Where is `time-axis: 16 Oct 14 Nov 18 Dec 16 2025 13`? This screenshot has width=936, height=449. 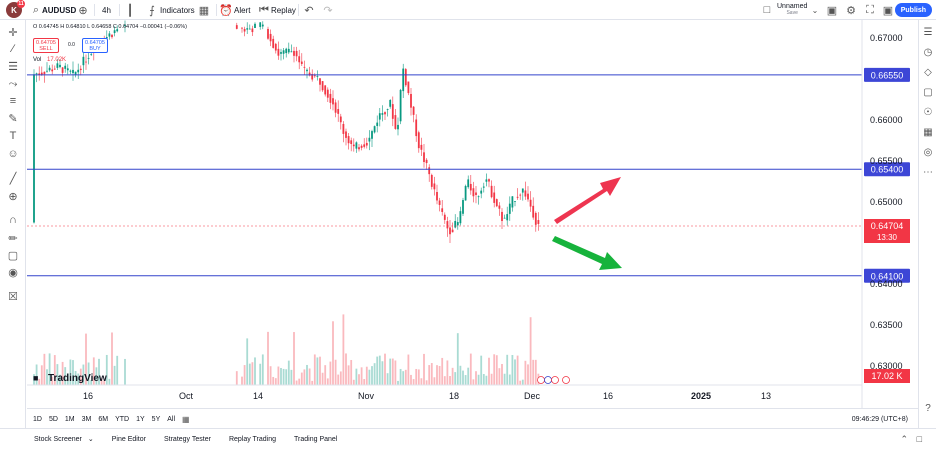
time-axis: 16 Oct 14 Nov 18 Dec 16 2025 13 is located at coordinates (427, 396).